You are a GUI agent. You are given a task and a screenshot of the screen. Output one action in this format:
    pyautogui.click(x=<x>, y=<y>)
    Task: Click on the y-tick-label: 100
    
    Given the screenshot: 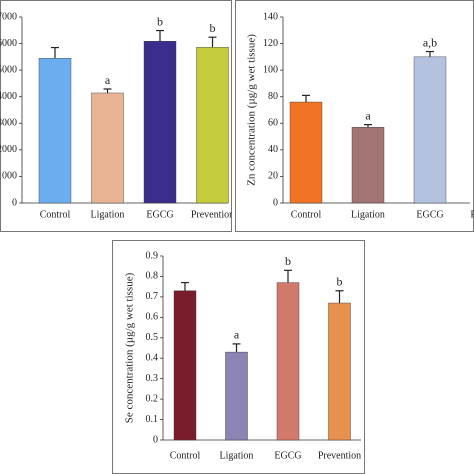 What is the action you would take?
    pyautogui.click(x=270, y=69)
    